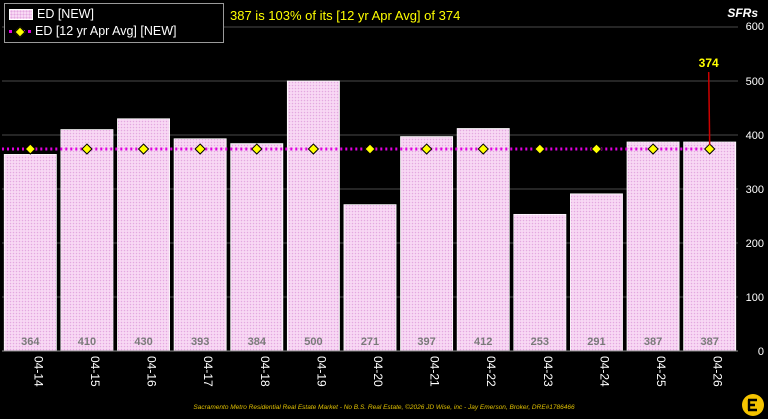 The width and height of the screenshot is (768, 419). I want to click on legend-swatch-bars, so click(21, 14).